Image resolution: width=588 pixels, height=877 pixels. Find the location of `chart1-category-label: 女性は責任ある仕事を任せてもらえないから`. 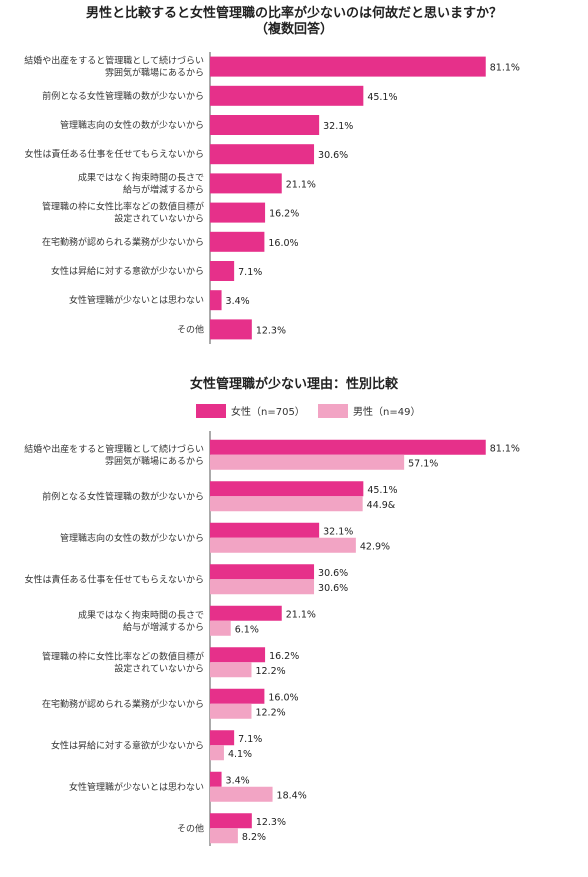

chart1-category-label: 女性は責任ある仕事を任せてもらえないから is located at coordinates (114, 154).